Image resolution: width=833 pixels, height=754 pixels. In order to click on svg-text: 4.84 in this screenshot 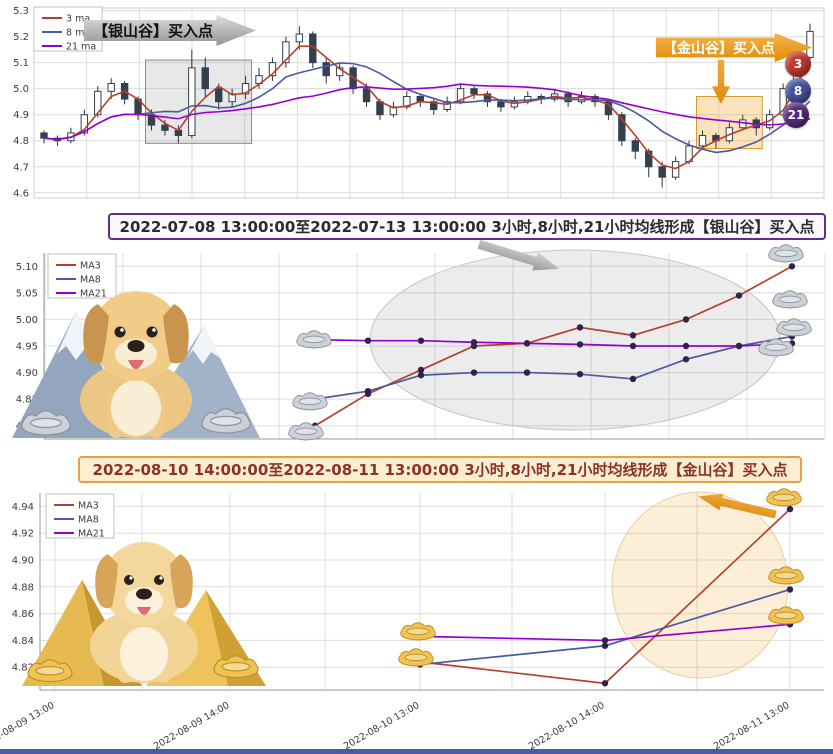, I will do `click(23, 641)`.